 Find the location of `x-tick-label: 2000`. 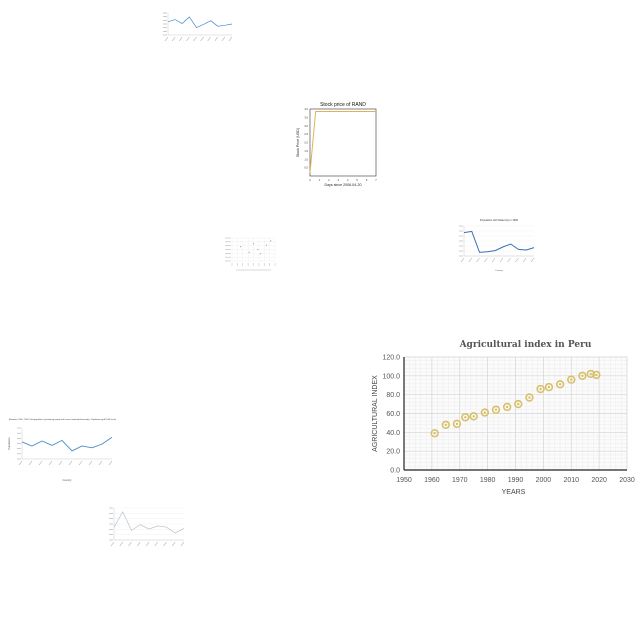

x-tick-label: 2000 is located at coordinates (544, 480).